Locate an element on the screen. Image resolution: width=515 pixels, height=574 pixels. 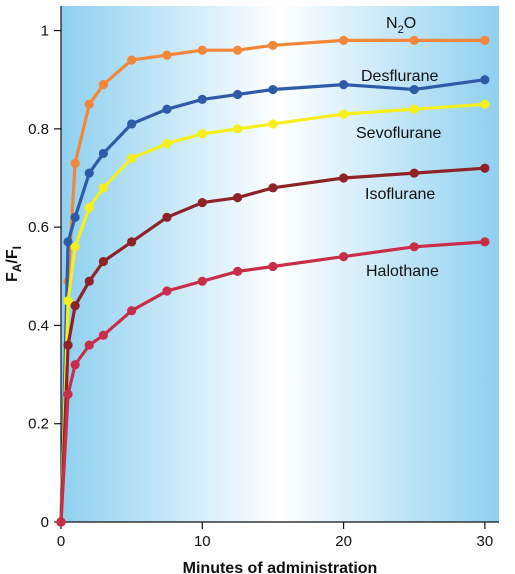
x-tick-label: 10 is located at coordinates (202, 541).